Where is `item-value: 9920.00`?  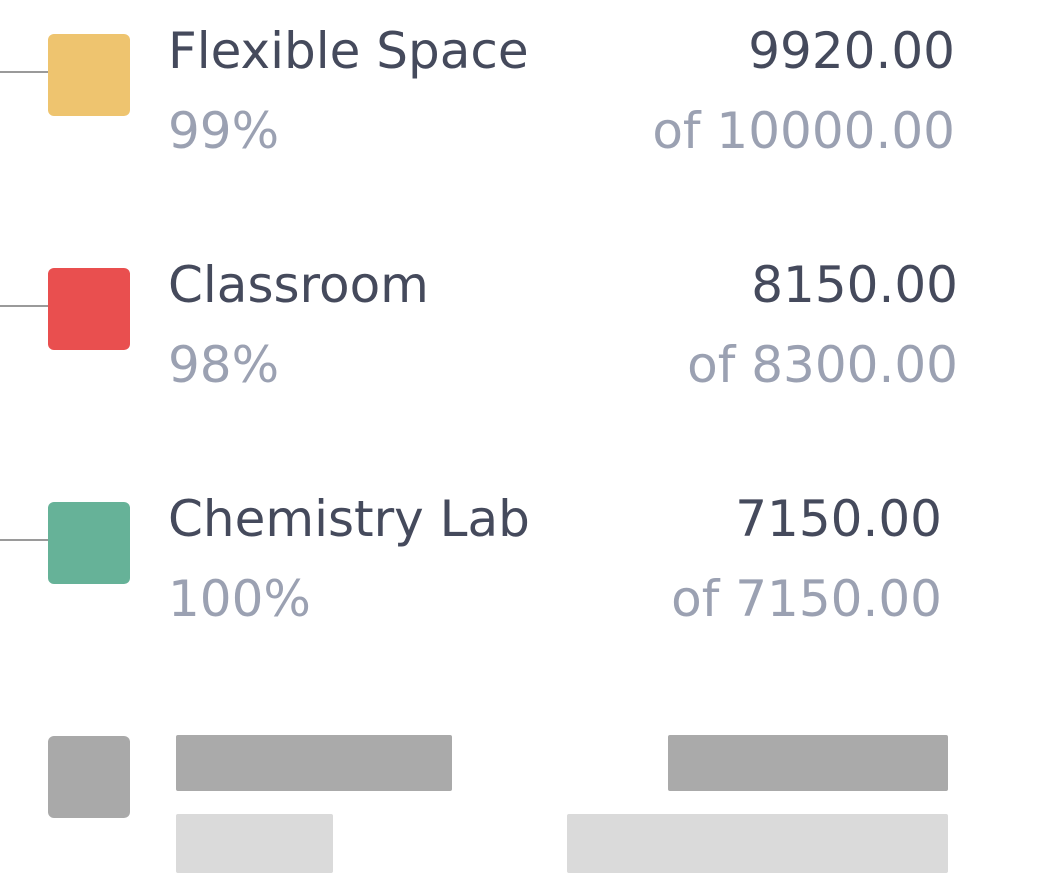 item-value: 9920.00 is located at coordinates (851, 51).